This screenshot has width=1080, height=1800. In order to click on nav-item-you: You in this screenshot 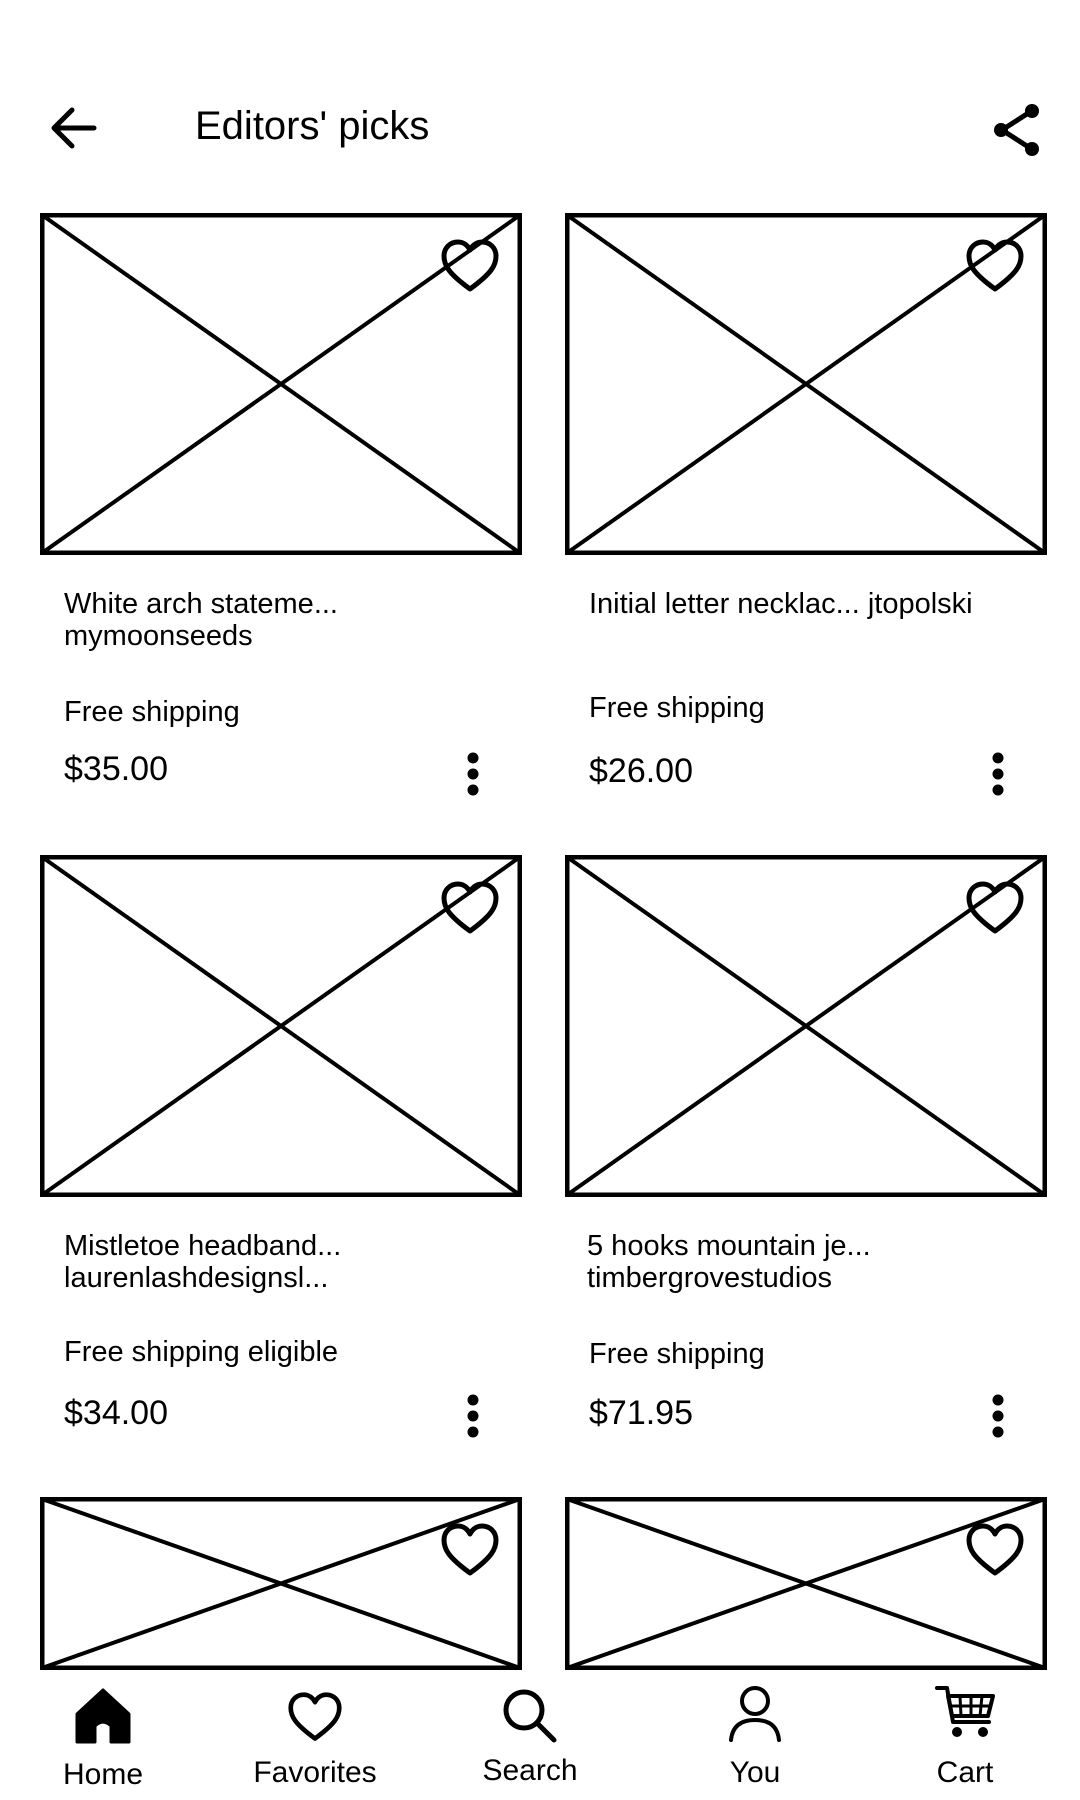, I will do `click(755, 1735)`.